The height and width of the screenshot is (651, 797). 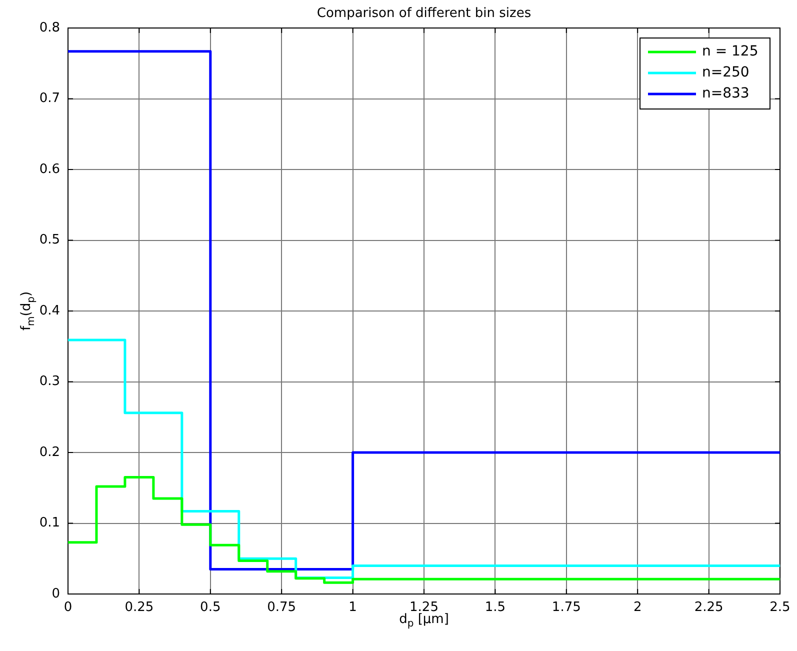 What do you see at coordinates (709, 608) in the screenshot?
I see `x-tick-label: 2.25` at bounding box center [709, 608].